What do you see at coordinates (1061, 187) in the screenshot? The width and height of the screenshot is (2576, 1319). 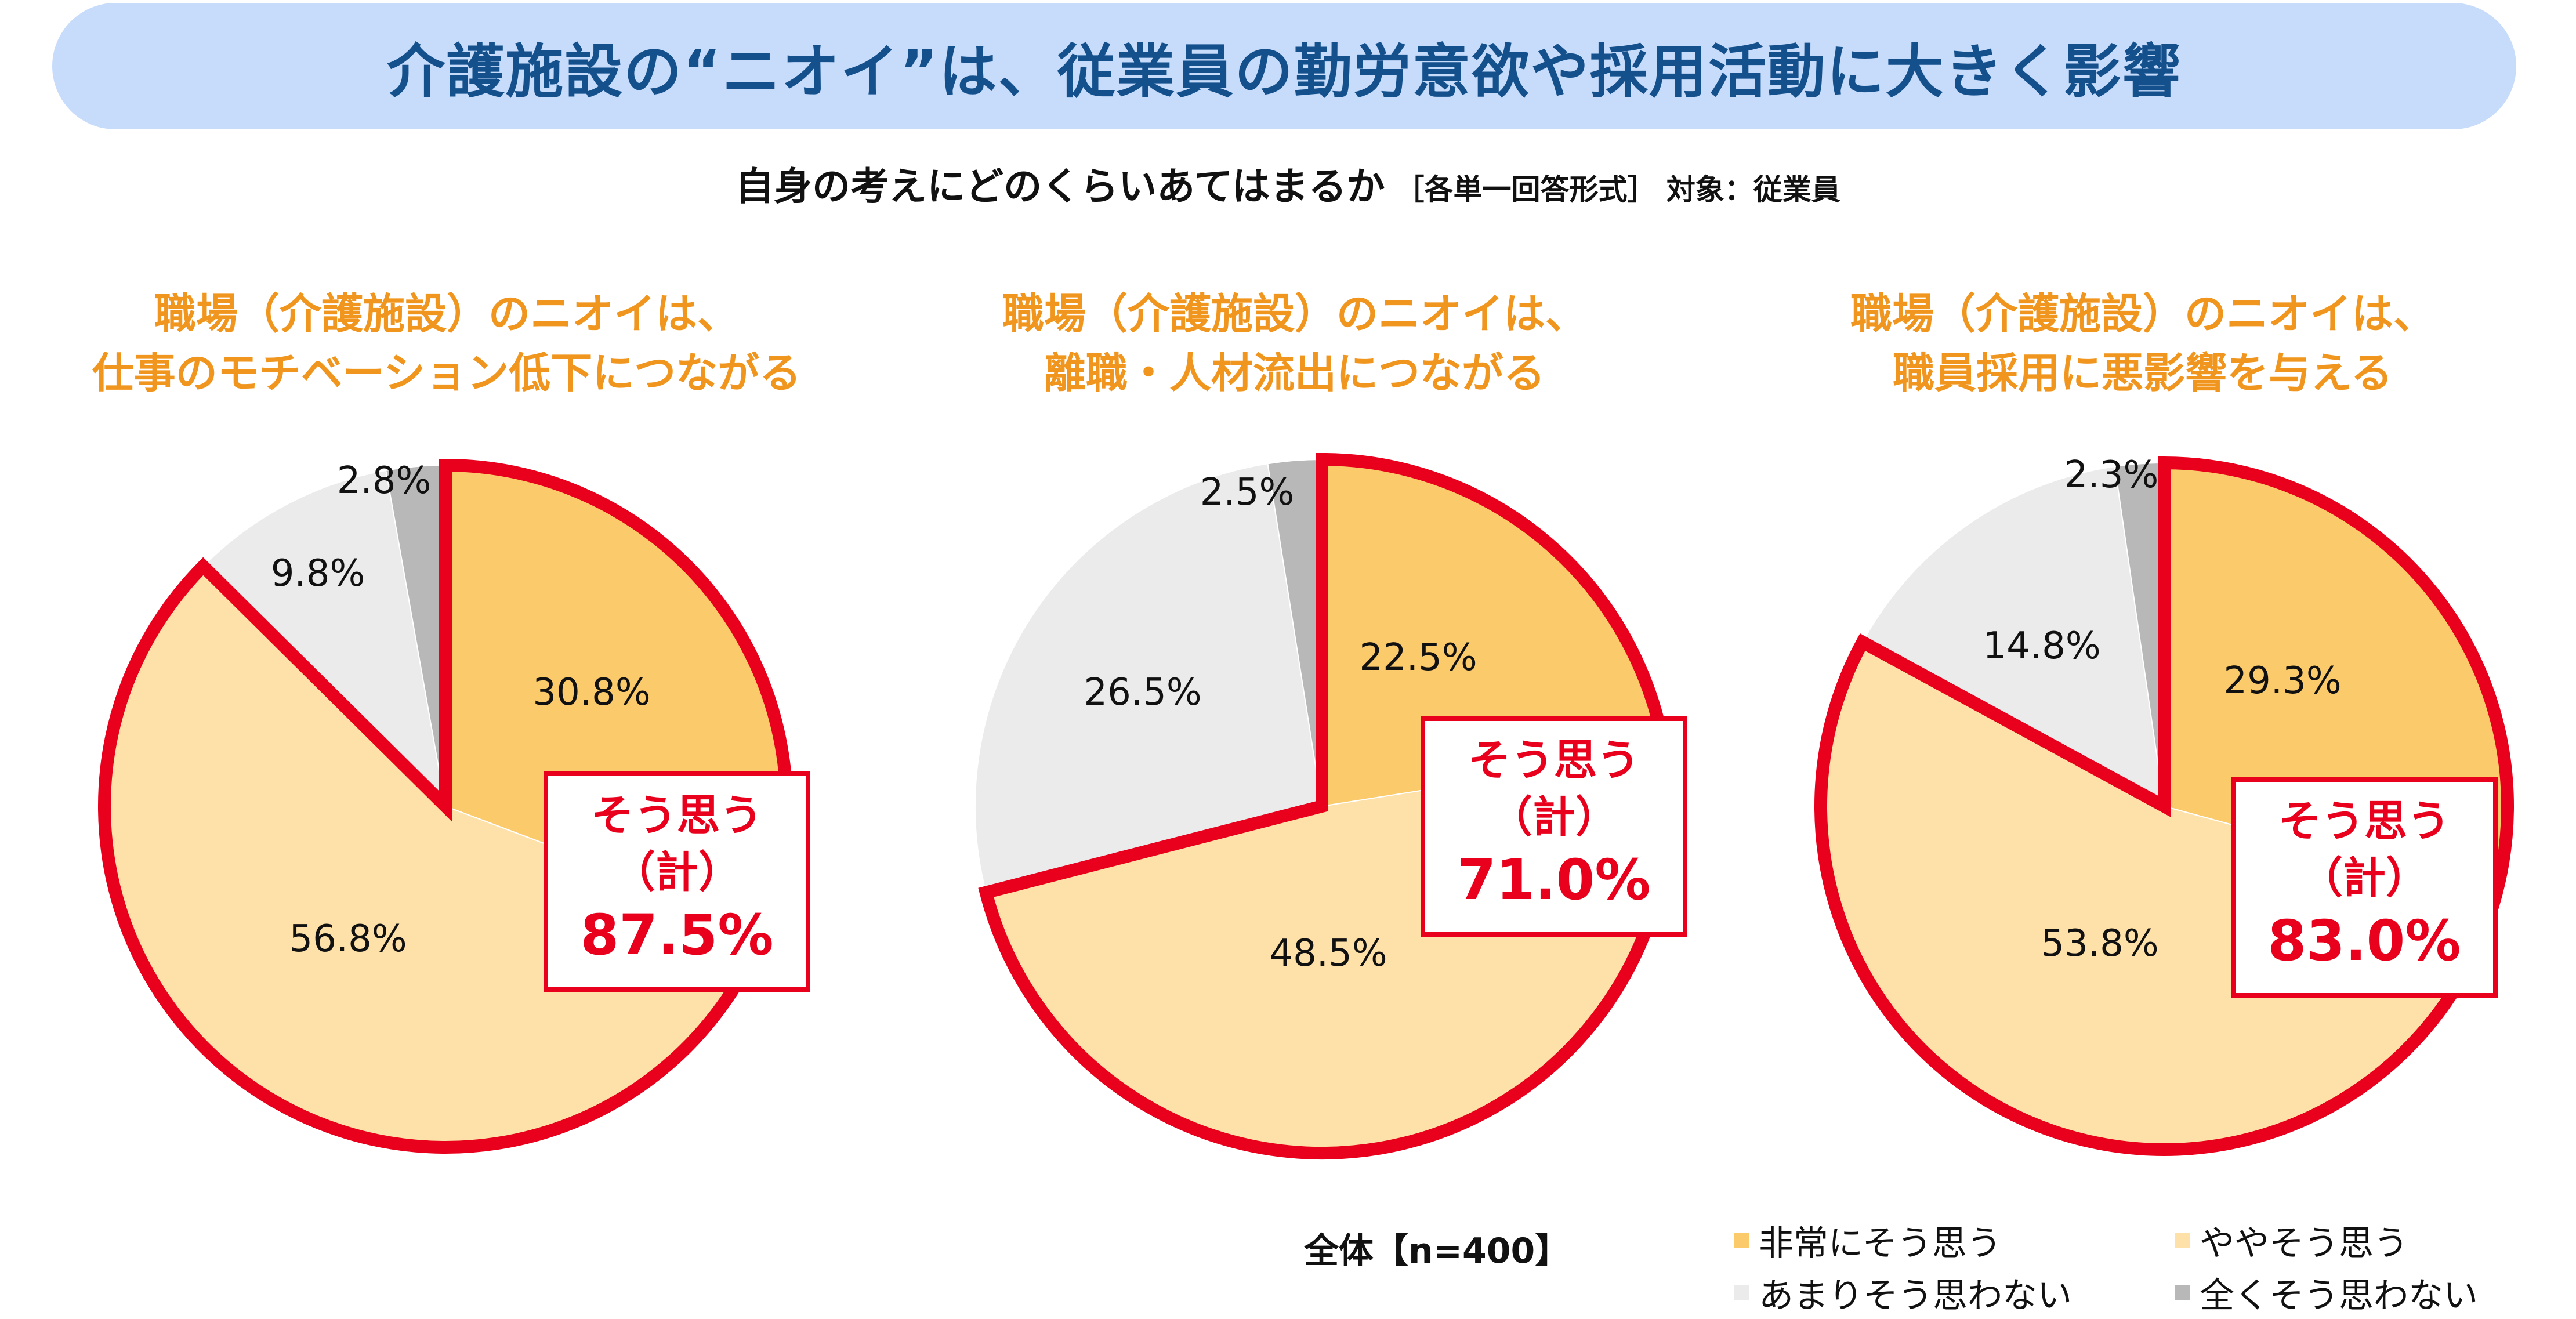 I see `question-text: 自身の考えにどのくらいあてはまるか` at bounding box center [1061, 187].